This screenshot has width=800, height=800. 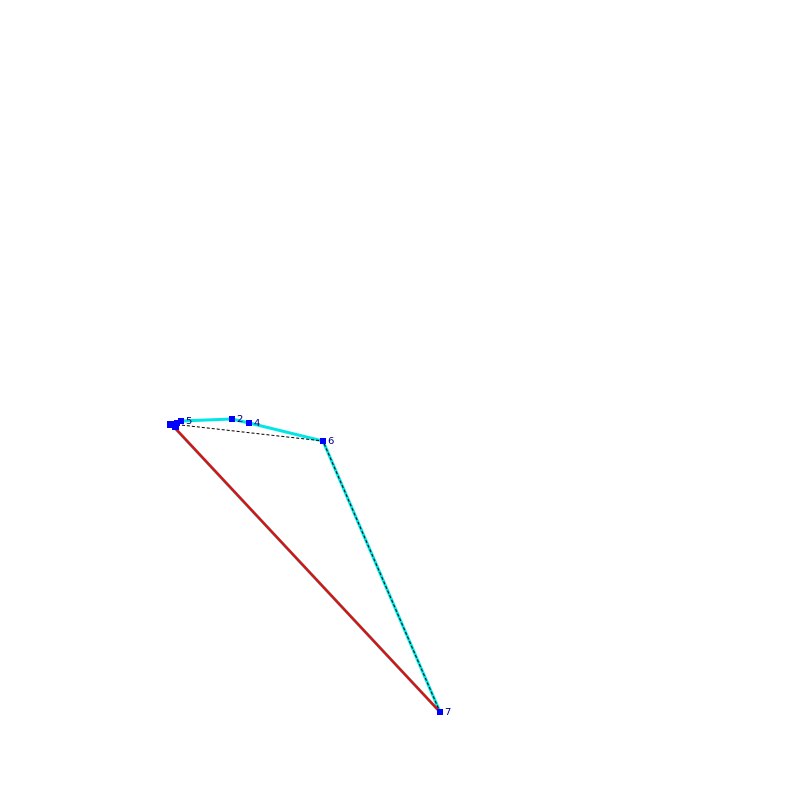 I want to click on node-label: 2, so click(x=240, y=419).